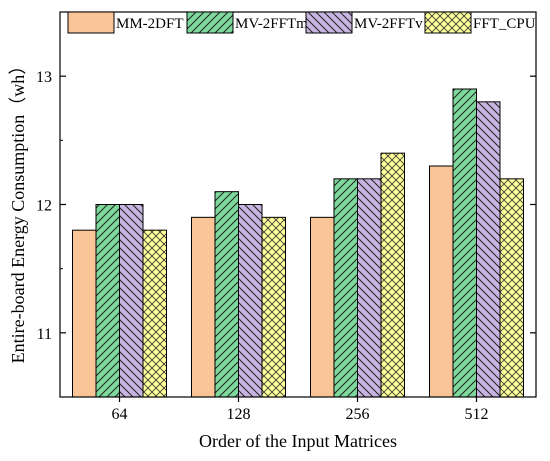 Image resolution: width=550 pixels, height=461 pixels. I want to click on x-tick-label: 64, so click(120, 414).